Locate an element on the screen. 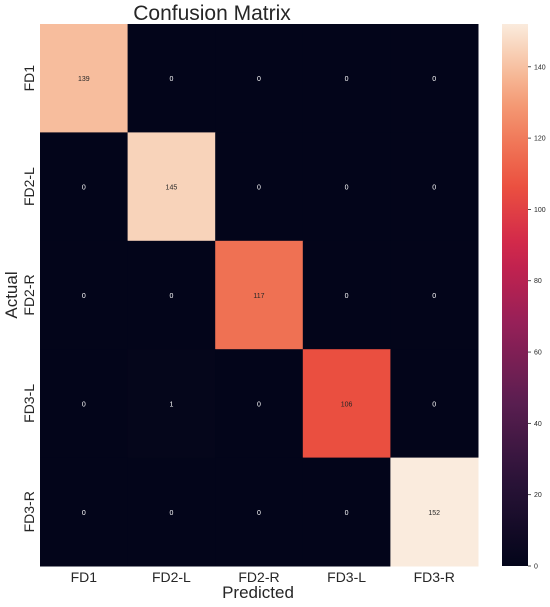 This screenshot has width=550, height=607. x-tick-label: FD2-L is located at coordinates (171, 577).